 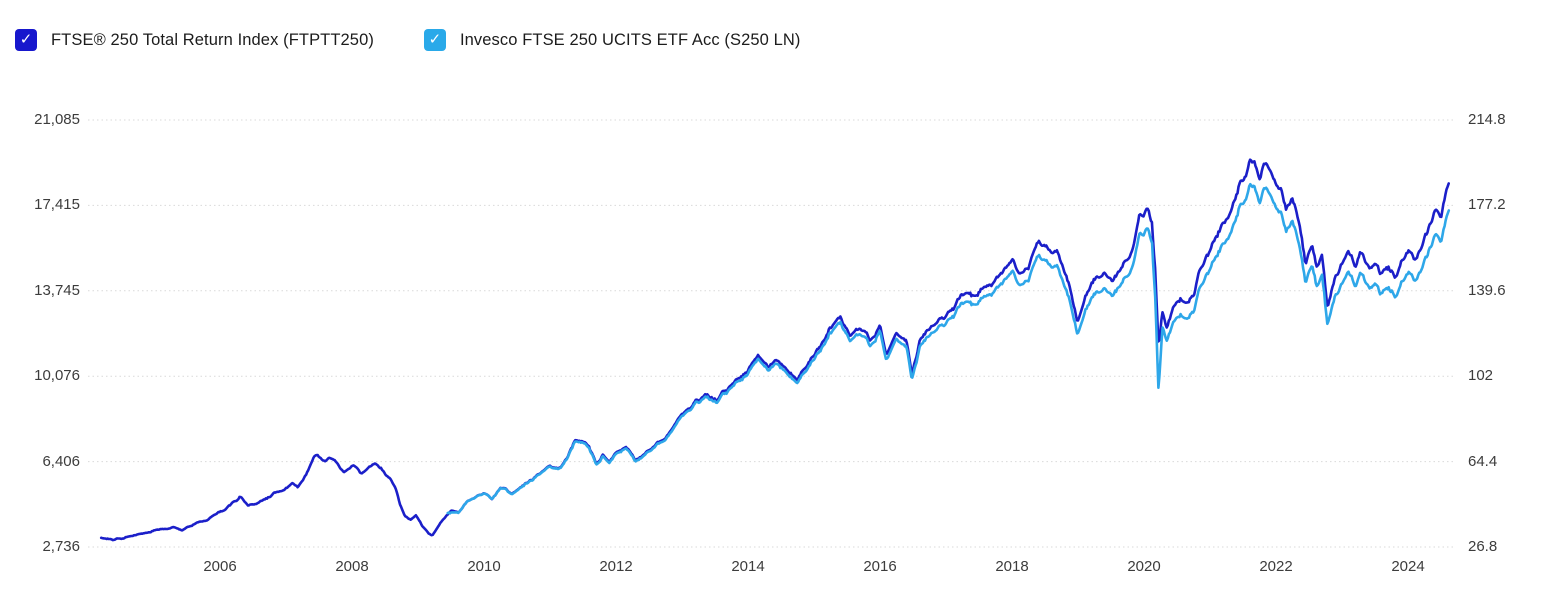 I want to click on x-tick-label: 2012, so click(x=616, y=566).